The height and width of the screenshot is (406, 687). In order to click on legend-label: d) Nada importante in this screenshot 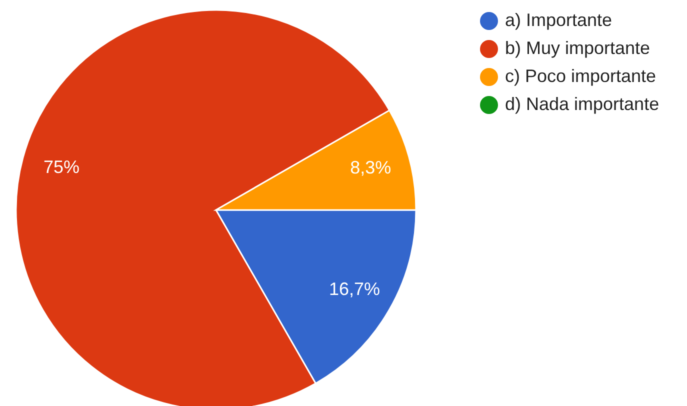, I will do `click(582, 104)`.